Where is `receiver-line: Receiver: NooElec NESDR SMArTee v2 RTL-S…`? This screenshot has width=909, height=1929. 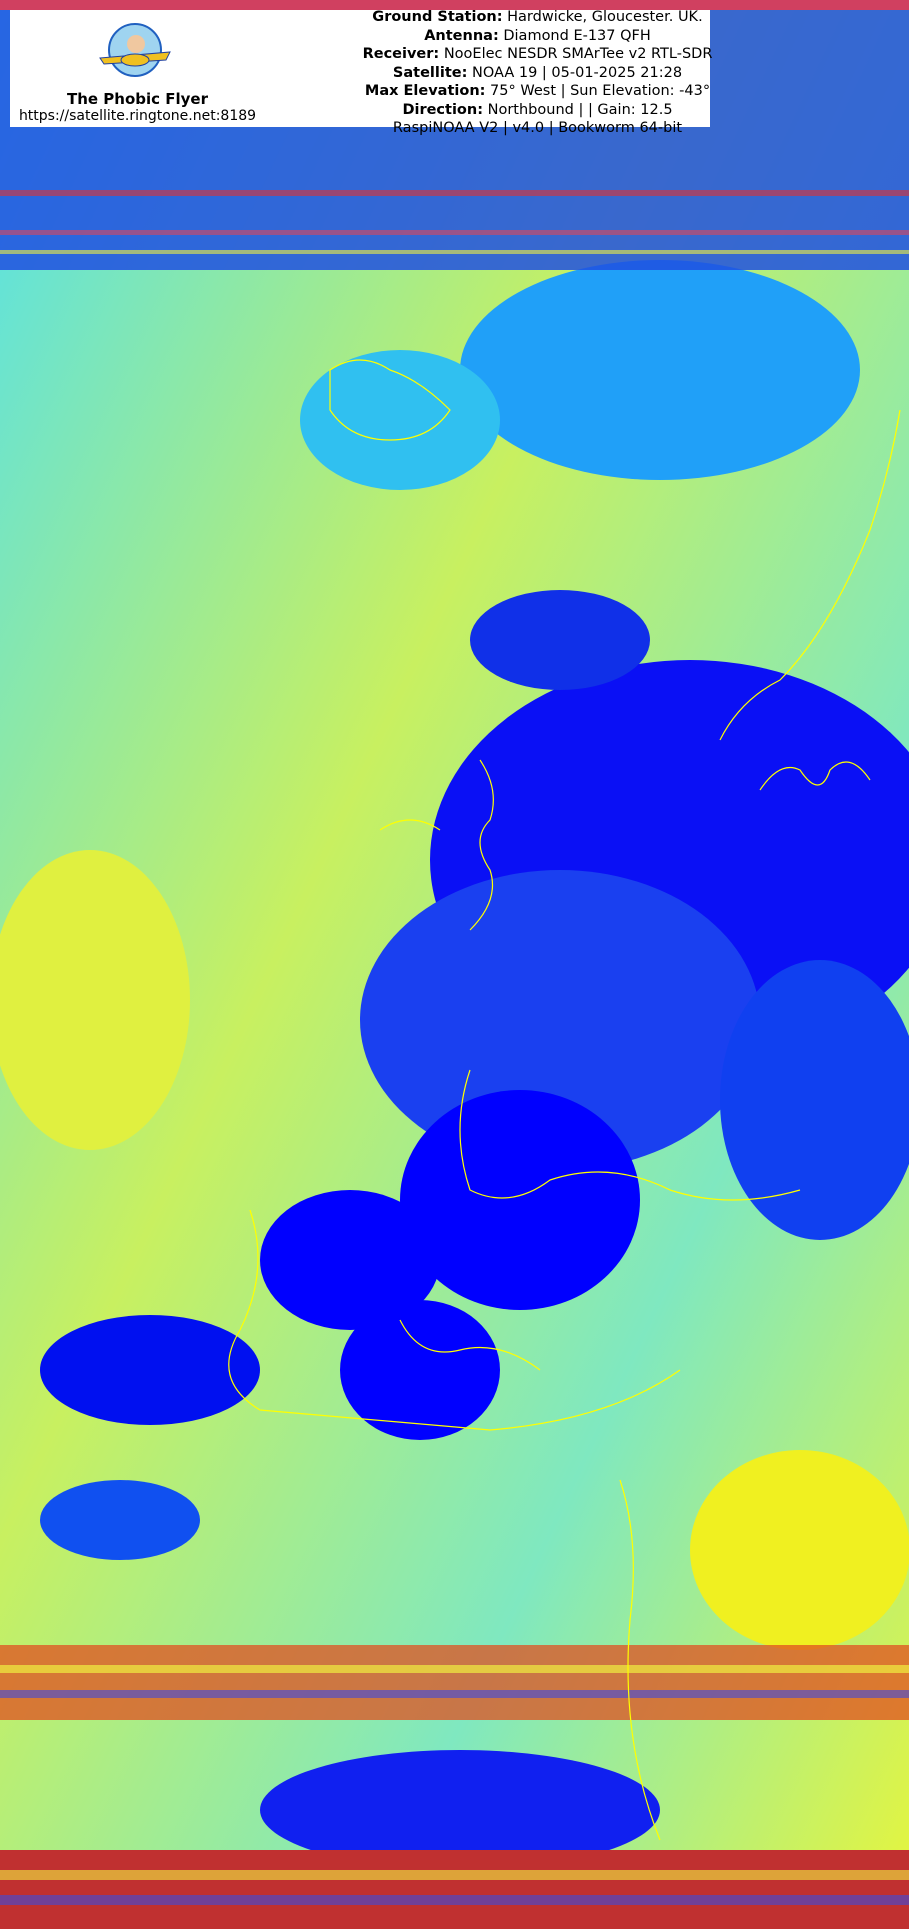 receiver-line: Receiver: NooElec NESDR SMArTee v2 RTL-S… is located at coordinates (537, 54).